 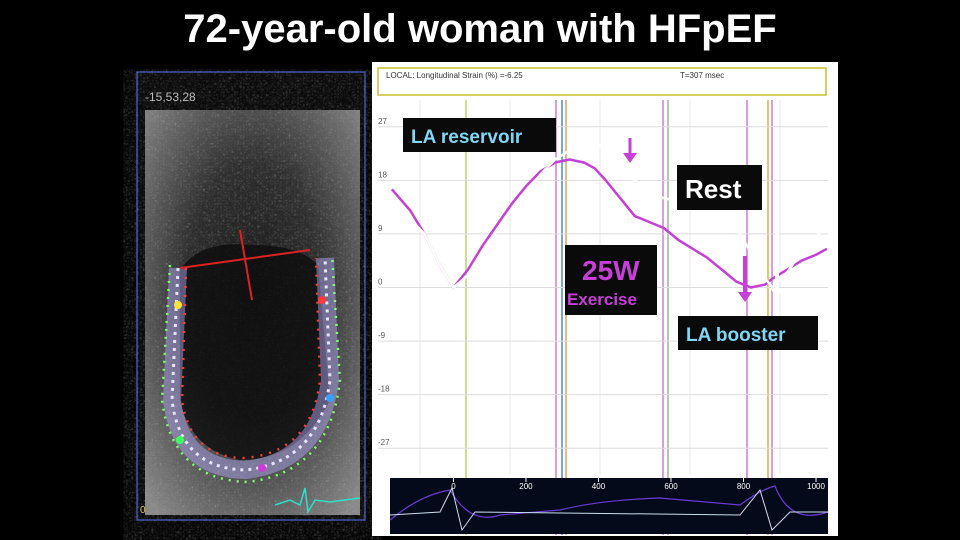 What do you see at coordinates (602, 81) in the screenshot?
I see `header-box` at bounding box center [602, 81].